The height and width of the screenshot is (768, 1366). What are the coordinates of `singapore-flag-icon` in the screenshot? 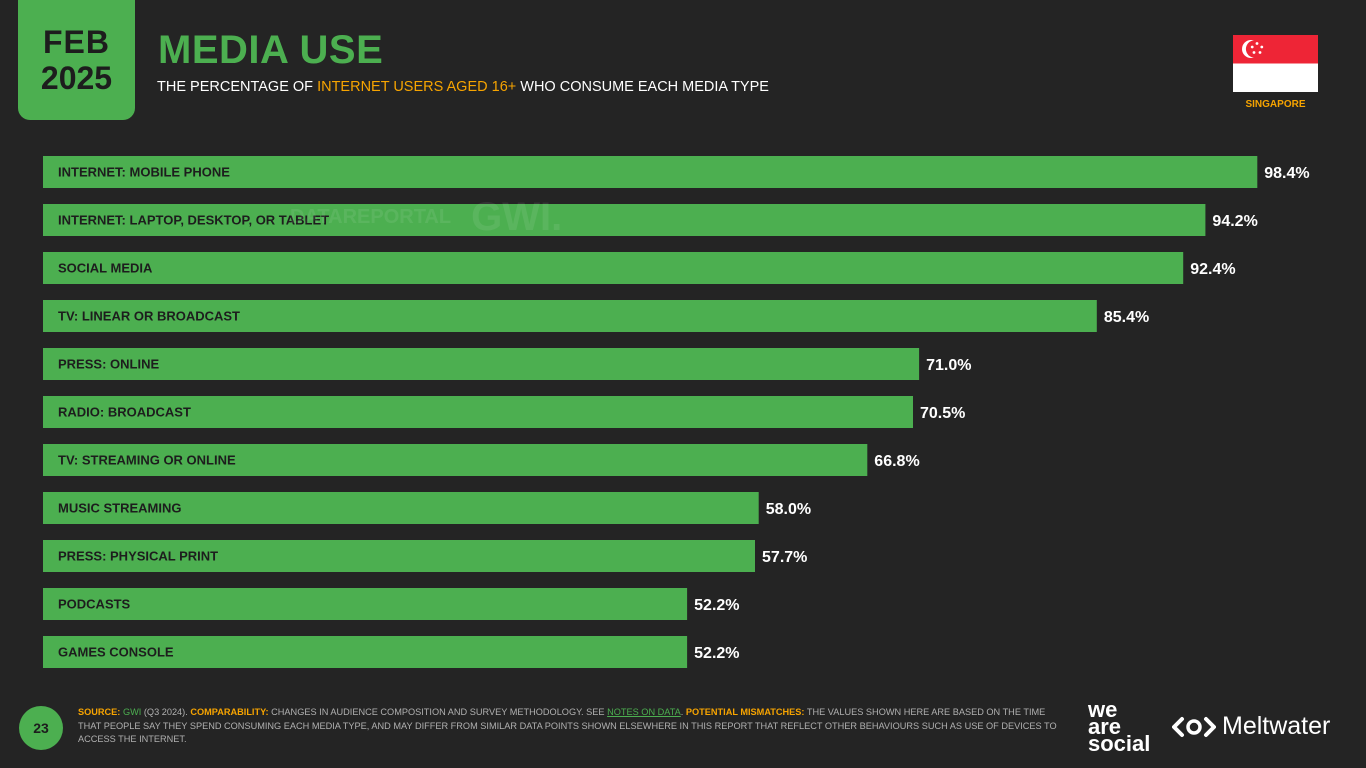 It's located at (1275, 63).